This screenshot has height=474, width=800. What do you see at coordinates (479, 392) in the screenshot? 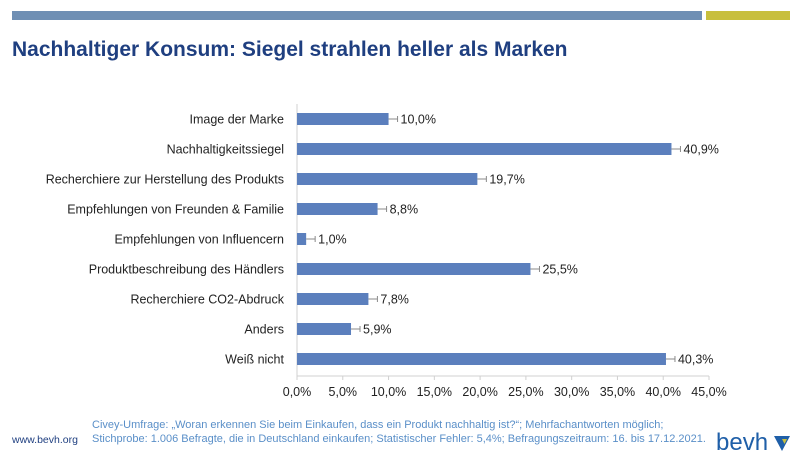
I see `x-tick-label: 20,0%` at bounding box center [479, 392].